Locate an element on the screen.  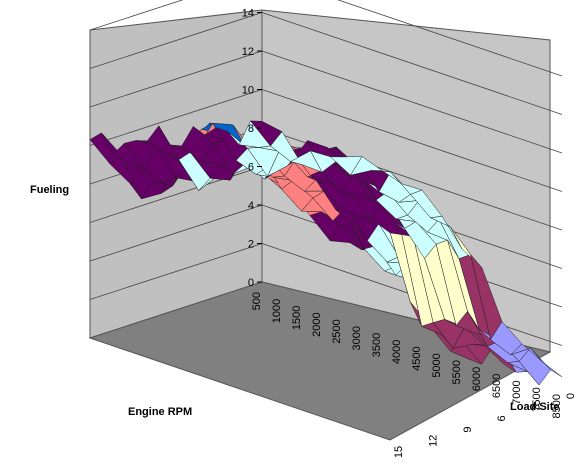
z-tick-label: 0 is located at coordinates (251, 283).